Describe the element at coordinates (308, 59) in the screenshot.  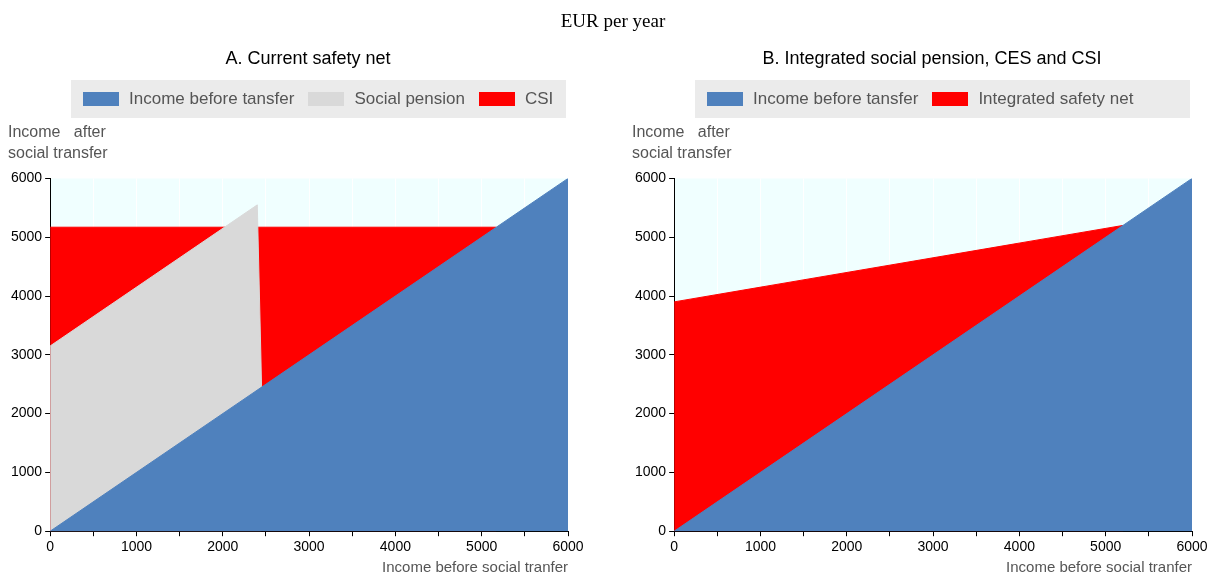
I see `chart-title: A. Current safety net` at that location.